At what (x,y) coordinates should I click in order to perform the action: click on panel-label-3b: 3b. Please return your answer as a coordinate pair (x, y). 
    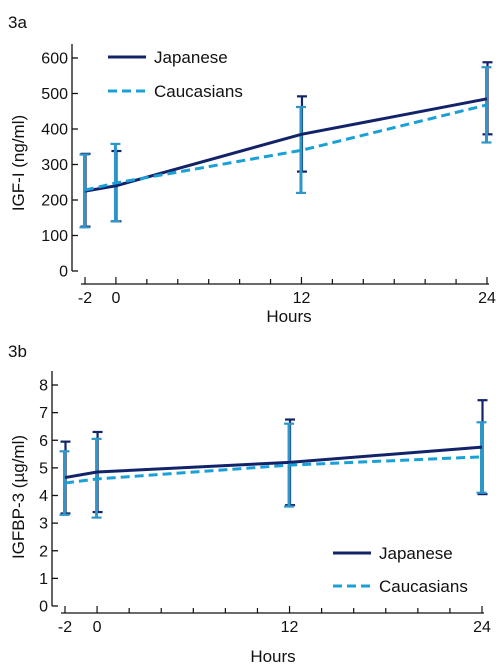
    Looking at the image, I should click on (17, 351).